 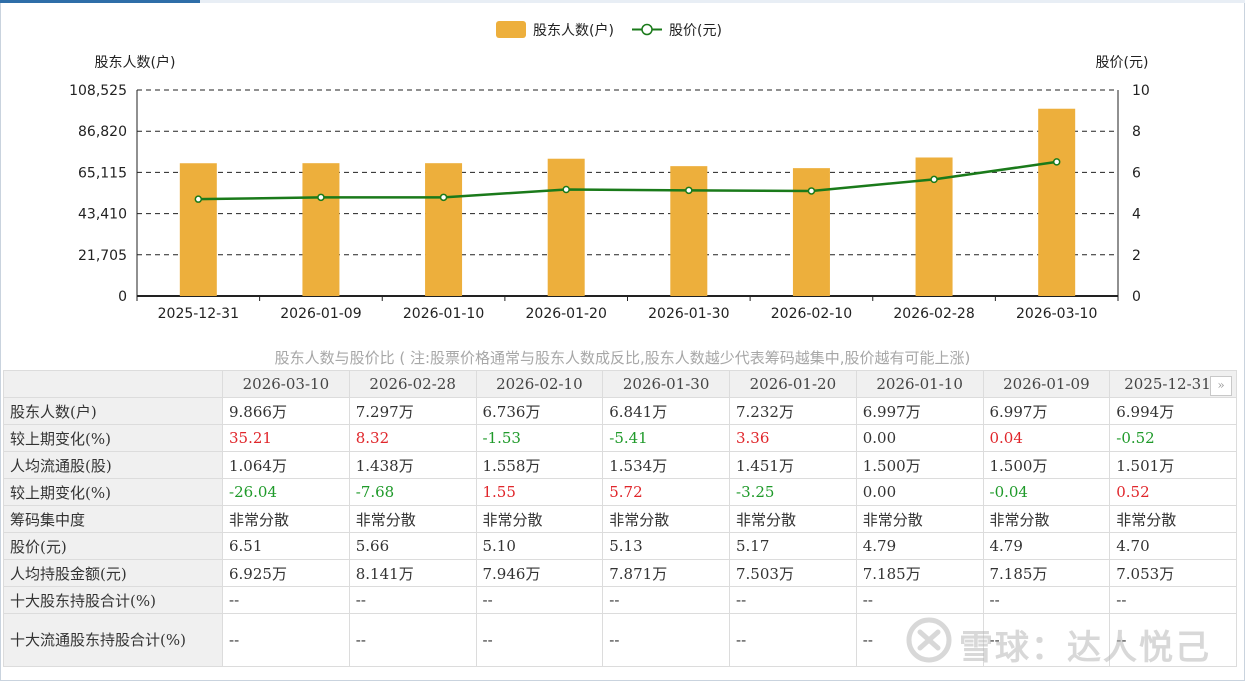 I want to click on row-label: 股东人数(户), so click(x=113, y=411).